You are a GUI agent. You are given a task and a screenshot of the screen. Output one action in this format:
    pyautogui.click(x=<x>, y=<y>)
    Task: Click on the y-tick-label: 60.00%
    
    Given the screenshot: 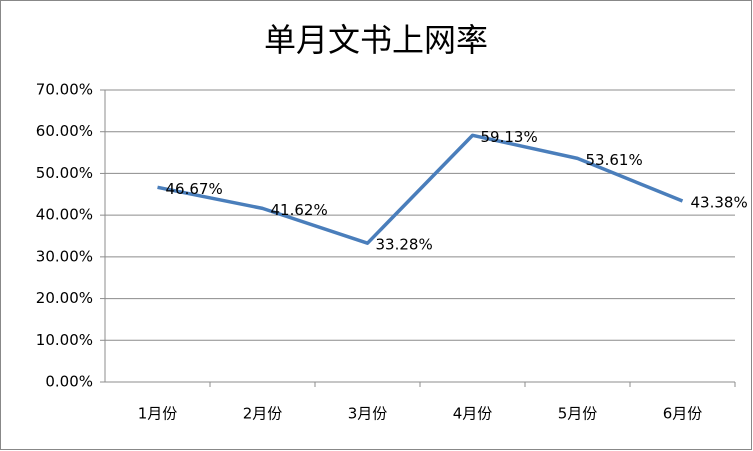 What is the action you would take?
    pyautogui.click(x=64, y=131)
    